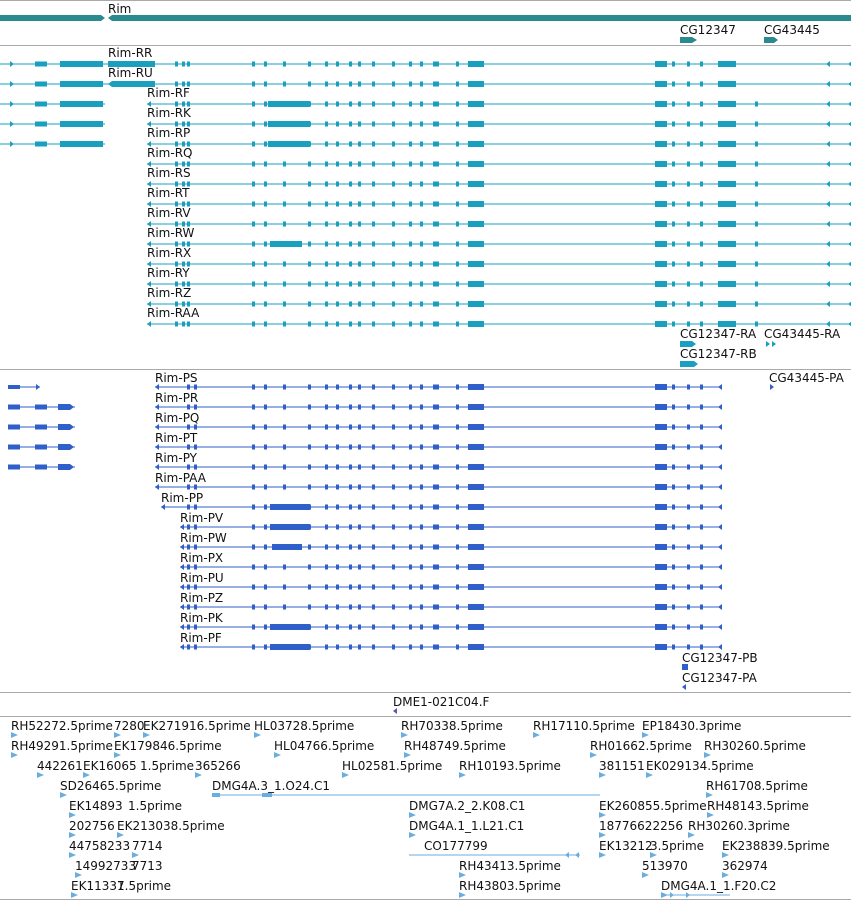 This screenshot has width=851, height=901. I want to click on est-label: EK271916.5prime, so click(197, 726).